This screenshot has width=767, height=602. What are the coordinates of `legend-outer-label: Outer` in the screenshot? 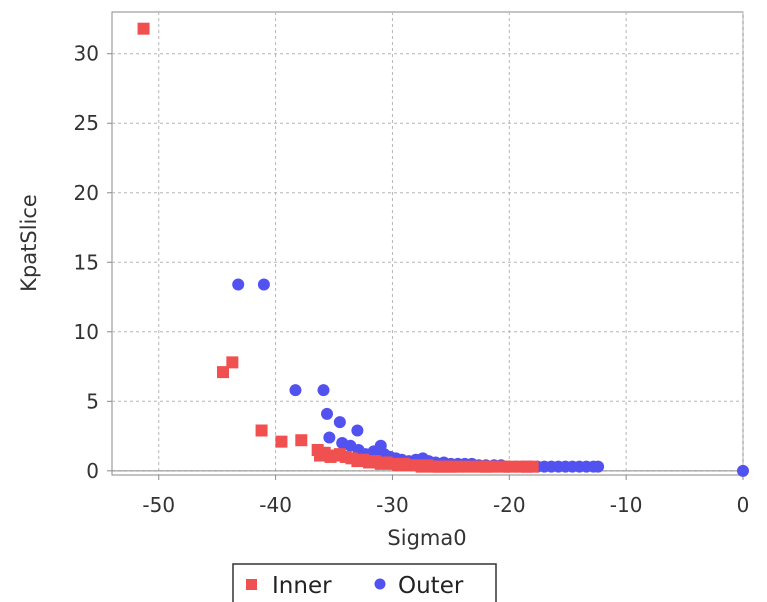 It's located at (431, 586).